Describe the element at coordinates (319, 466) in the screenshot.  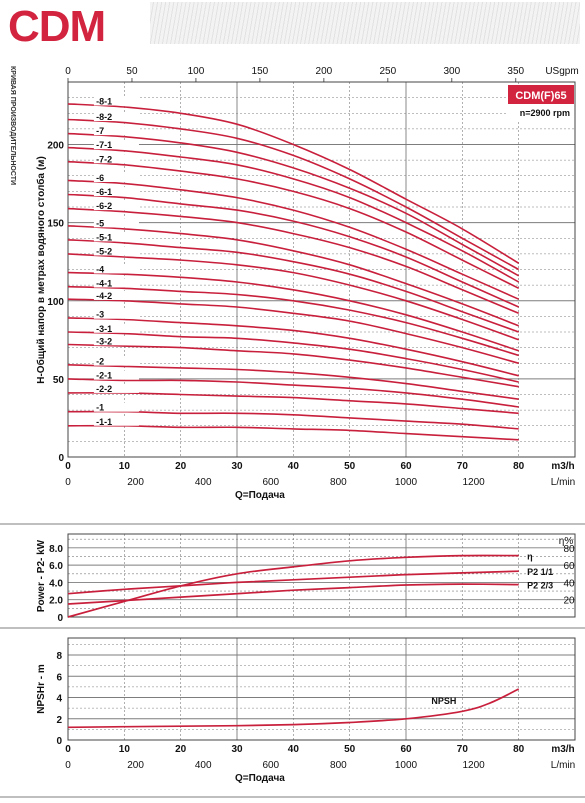
I see `x-axis: 0 10 20 30 40 50 60 70 80 m3/h` at that location.